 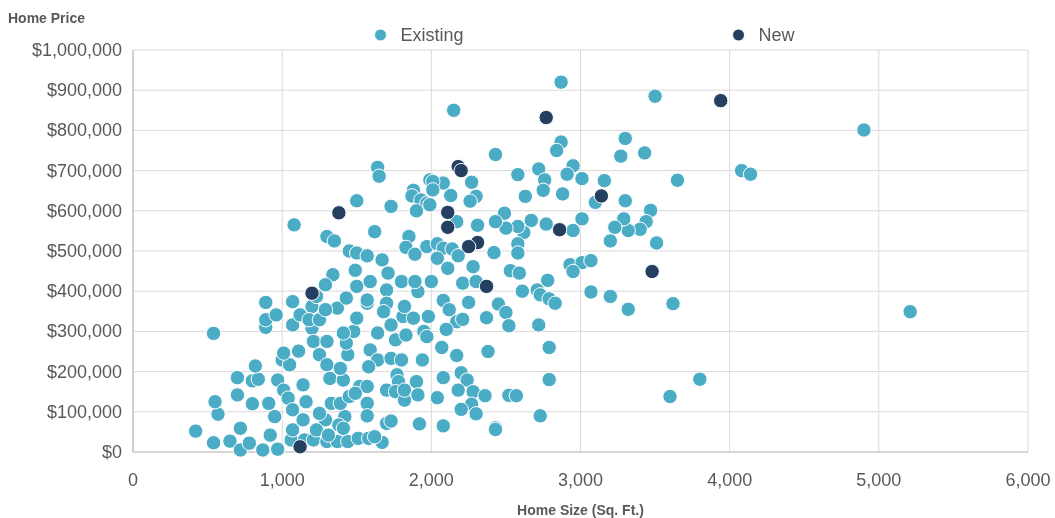 What do you see at coordinates (730, 480) in the screenshot?
I see `x-tick-label: 4,000` at bounding box center [730, 480].